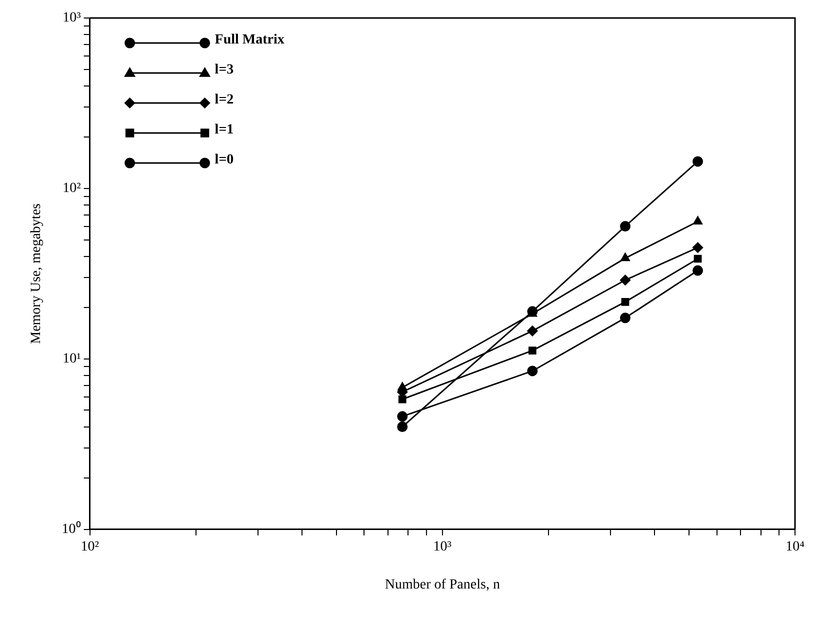 The width and height of the screenshot is (835, 617). I want to click on legend-label: l=3, so click(224, 70).